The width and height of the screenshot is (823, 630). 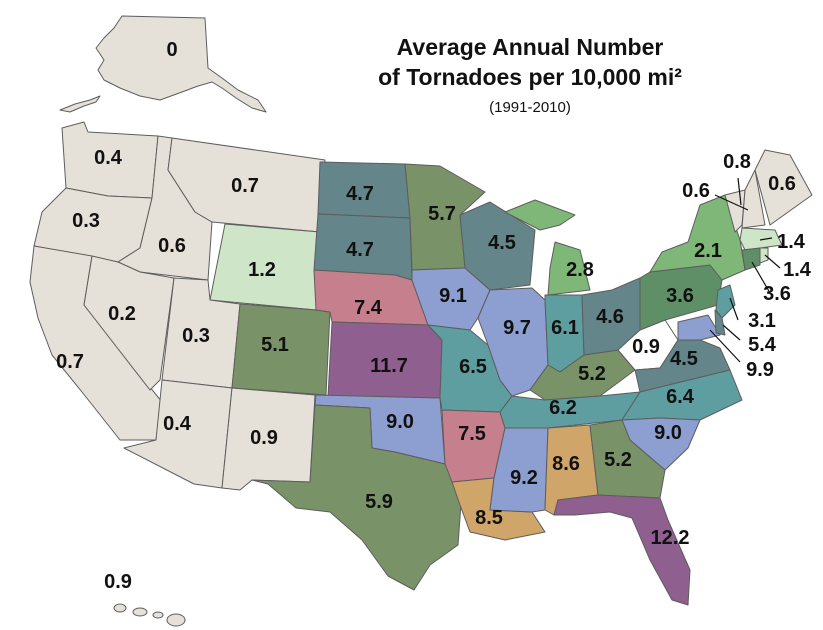 I want to click on label-utah: 0.3, so click(x=196, y=336).